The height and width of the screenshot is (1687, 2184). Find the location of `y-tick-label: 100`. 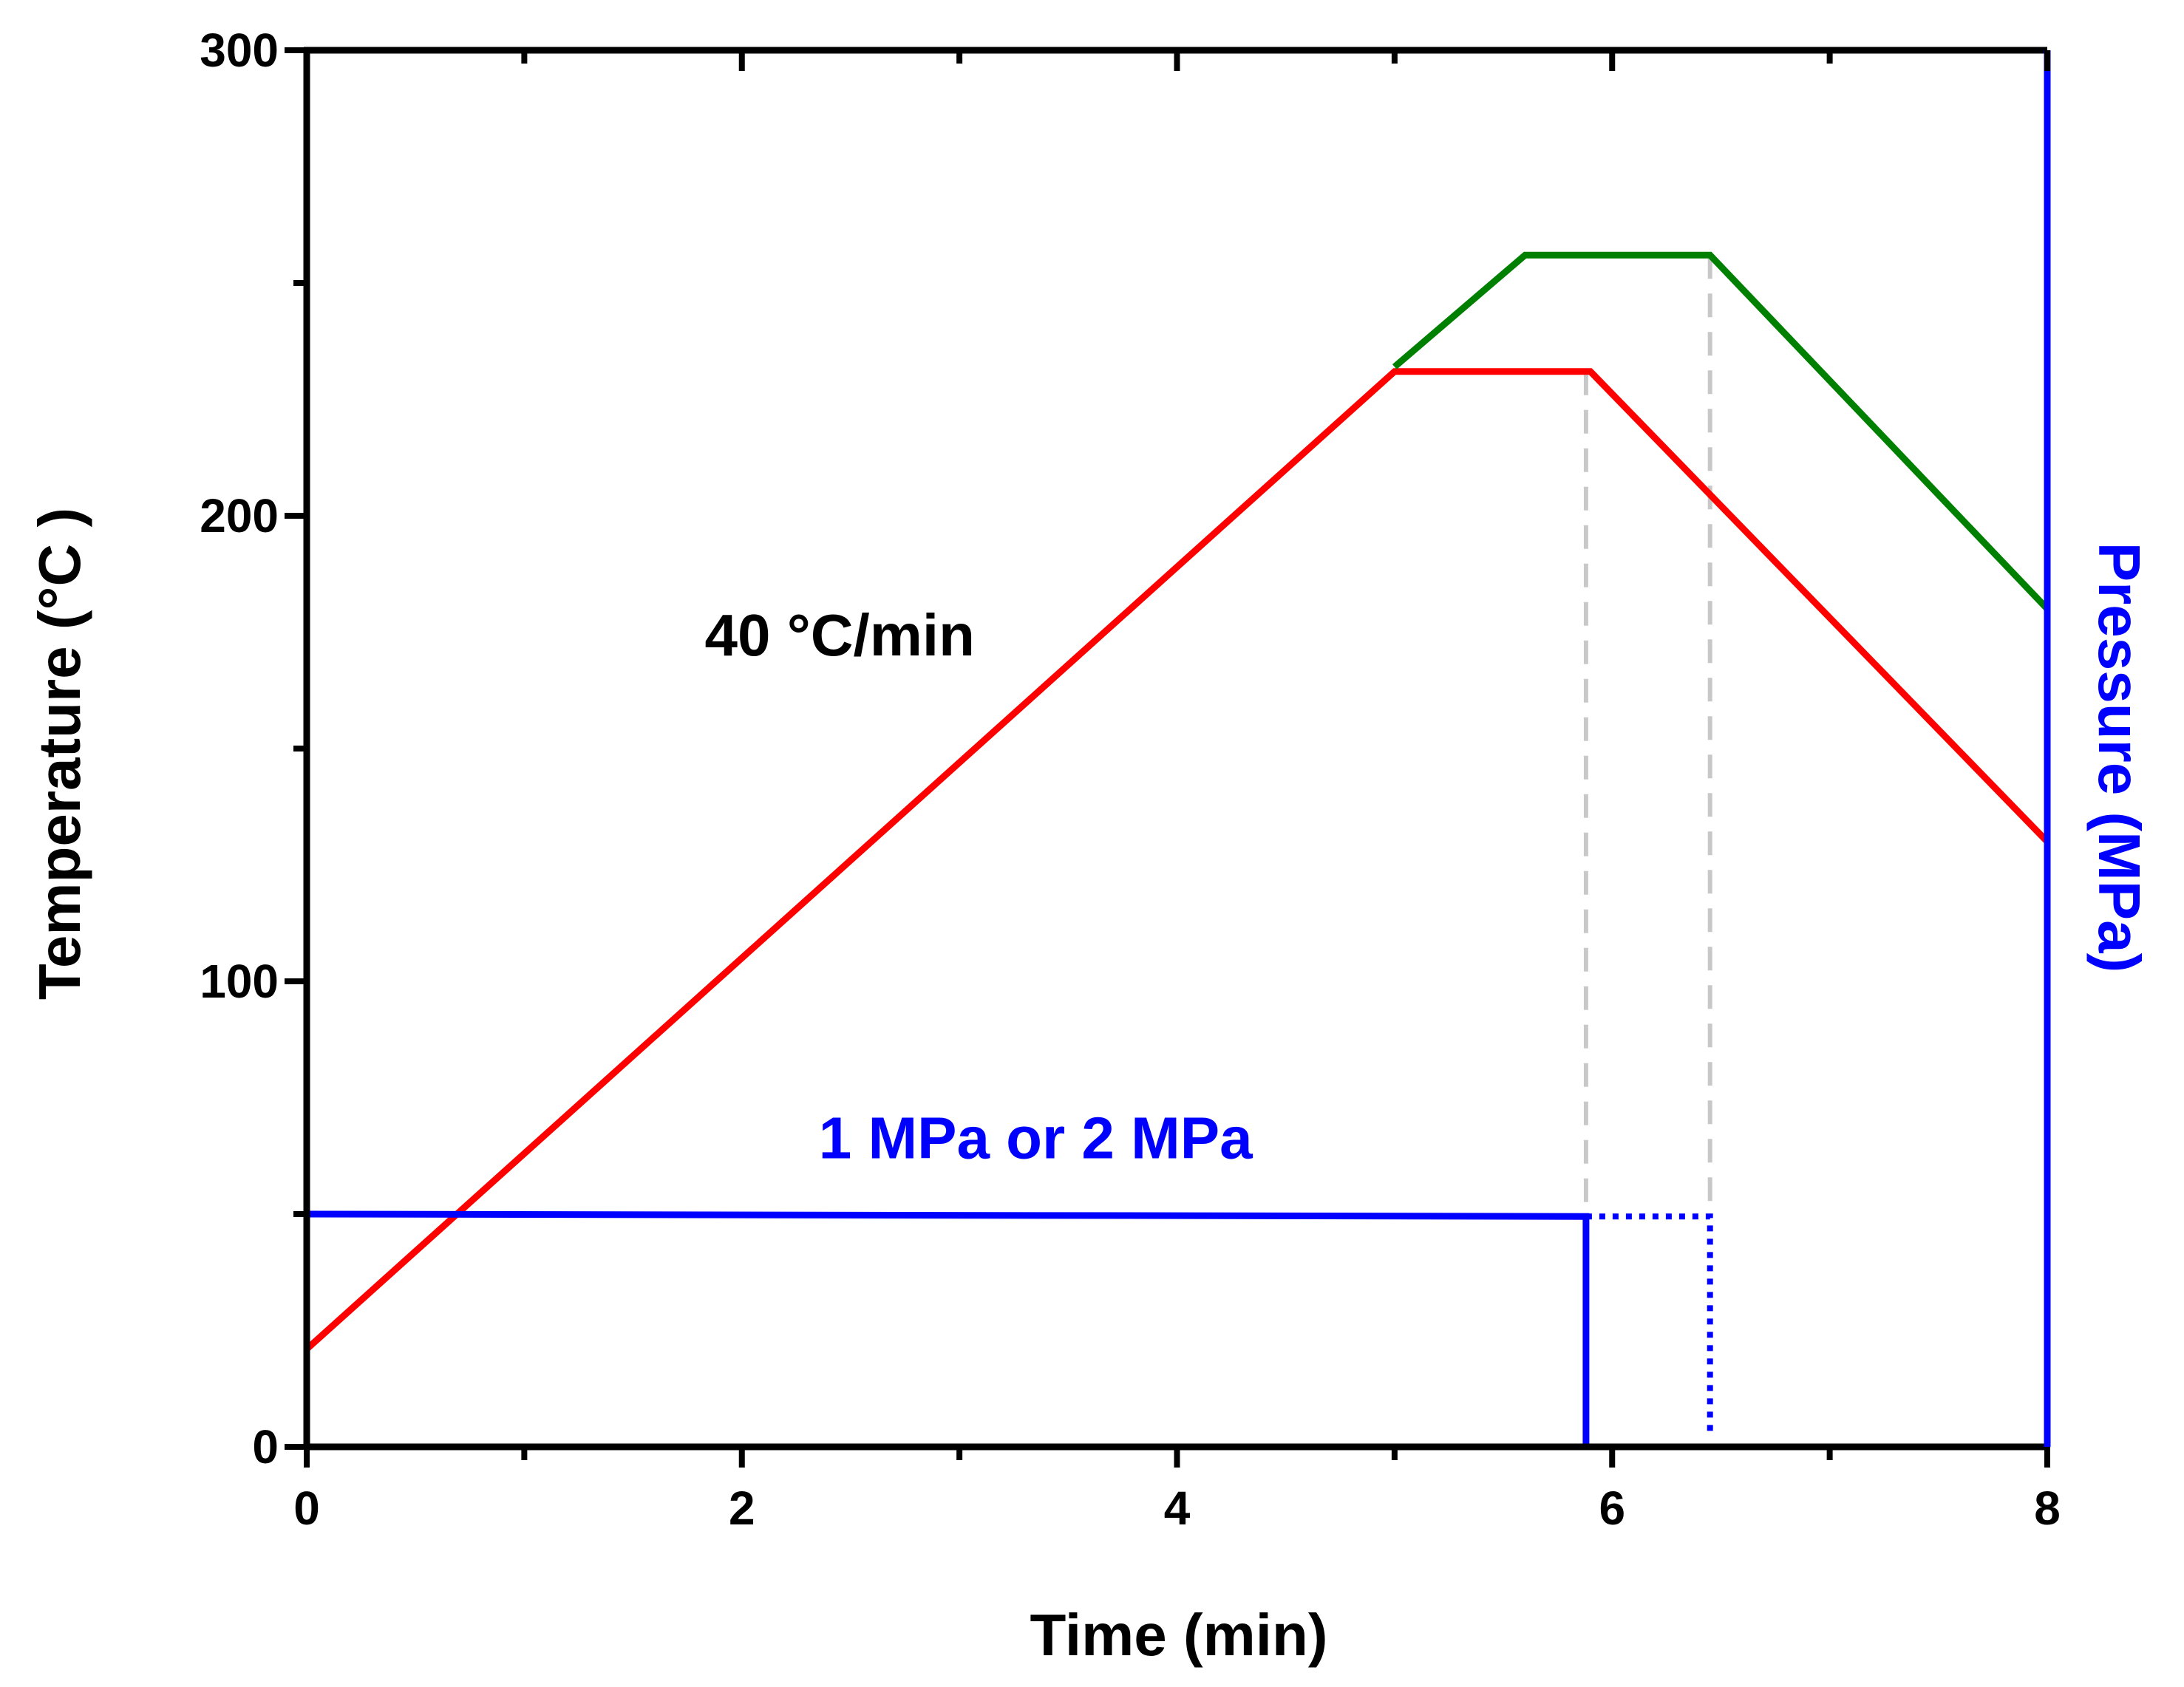

y-tick-label: 100 is located at coordinates (239, 981).